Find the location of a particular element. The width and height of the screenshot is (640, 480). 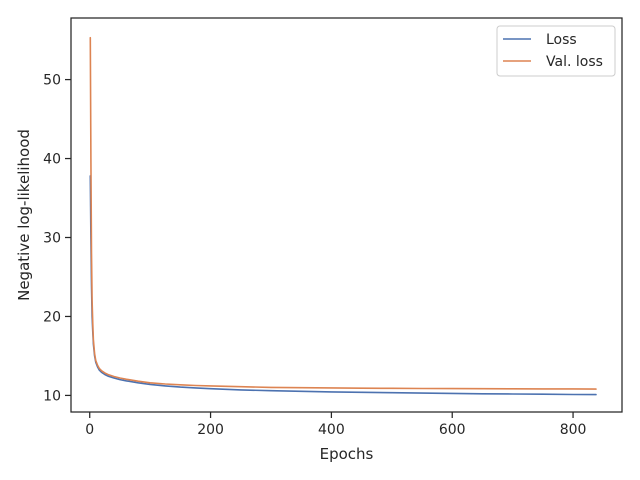

x-tick-label: 800 is located at coordinates (573, 430).